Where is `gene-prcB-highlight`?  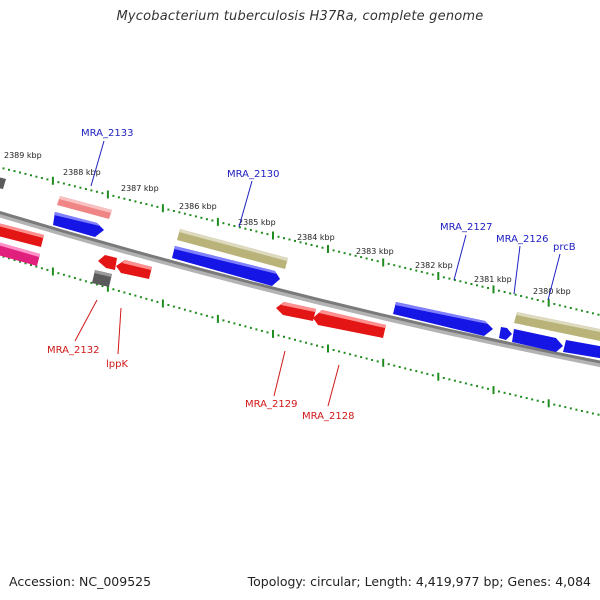 gene-prcB-highlight is located at coordinates (558, 322).